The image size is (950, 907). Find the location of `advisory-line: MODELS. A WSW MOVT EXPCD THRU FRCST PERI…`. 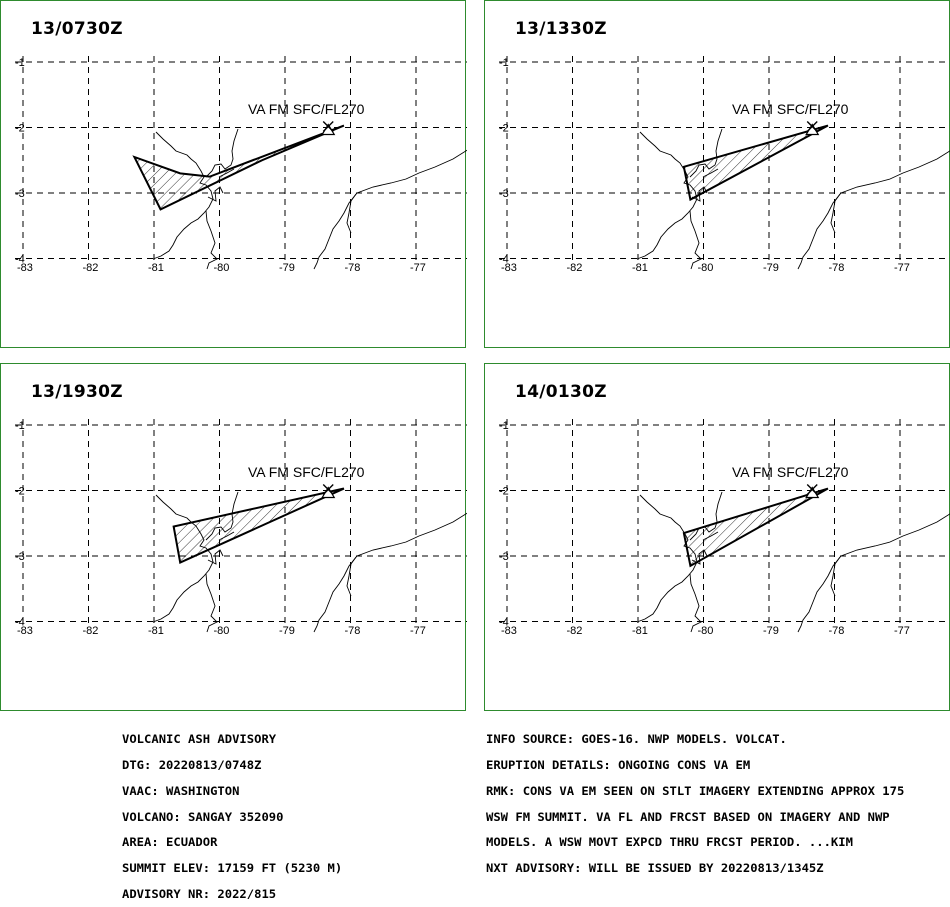

advisory-line: MODELS. A WSW MOVT EXPCD THRU FRCST PERI… is located at coordinates (669, 842).